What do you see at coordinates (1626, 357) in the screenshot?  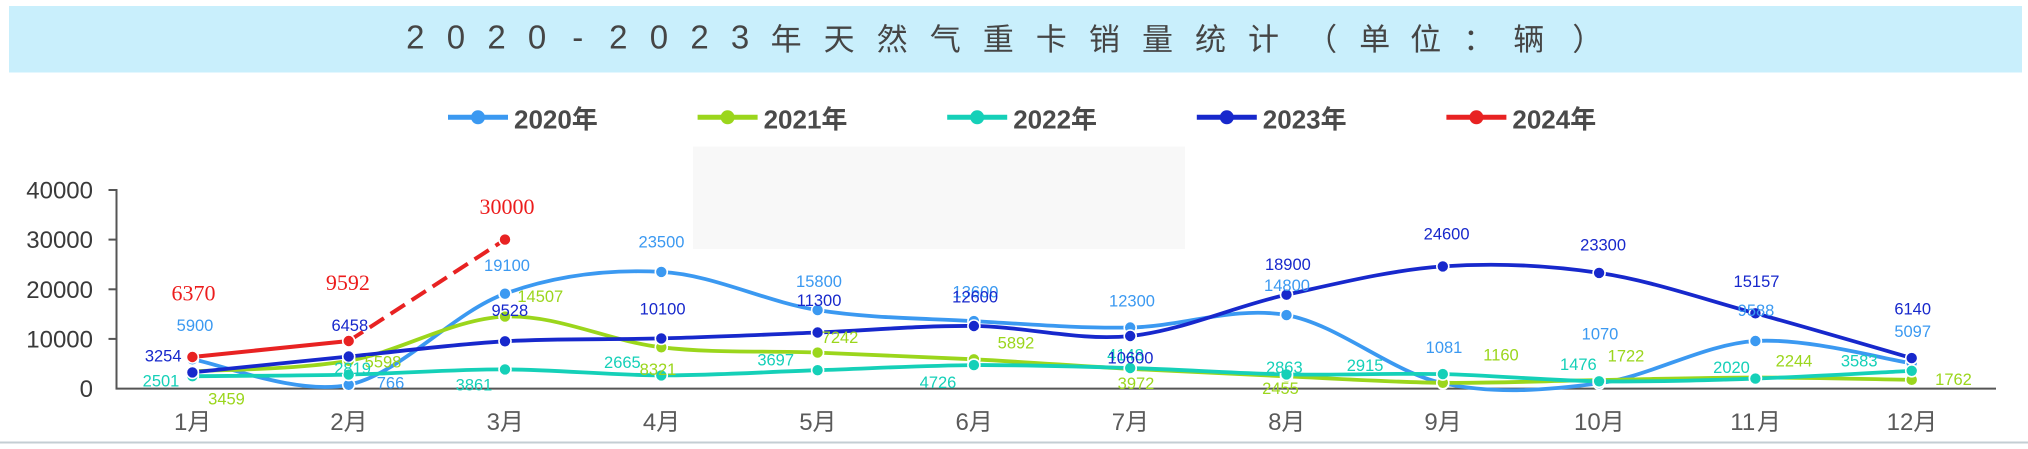 I see `svg-text: 1722` at bounding box center [1626, 357].